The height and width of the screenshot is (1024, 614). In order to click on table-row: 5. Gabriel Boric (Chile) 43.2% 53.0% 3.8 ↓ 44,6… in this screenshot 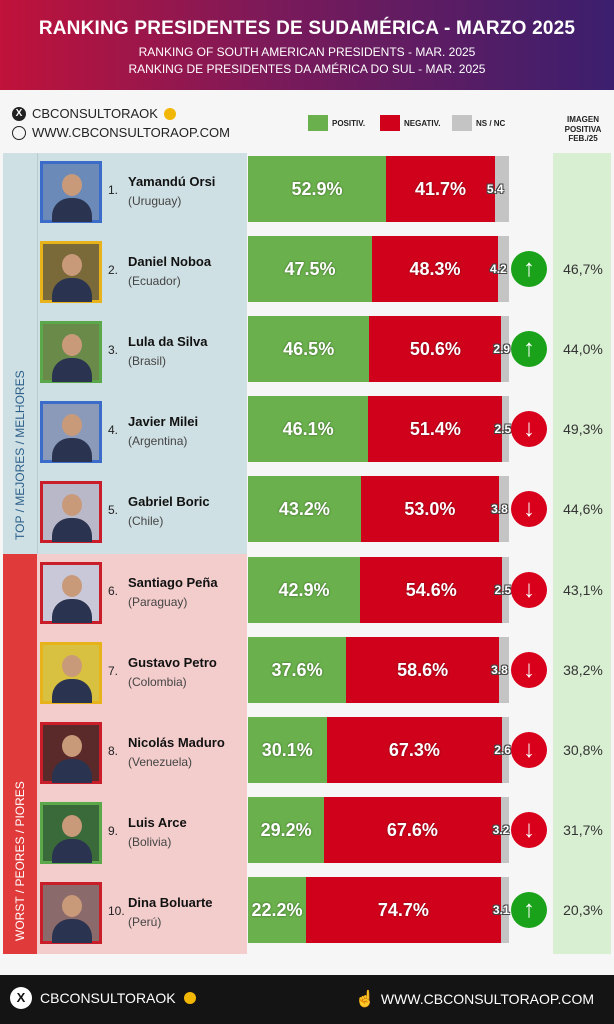, I will do `click(307, 513)`.